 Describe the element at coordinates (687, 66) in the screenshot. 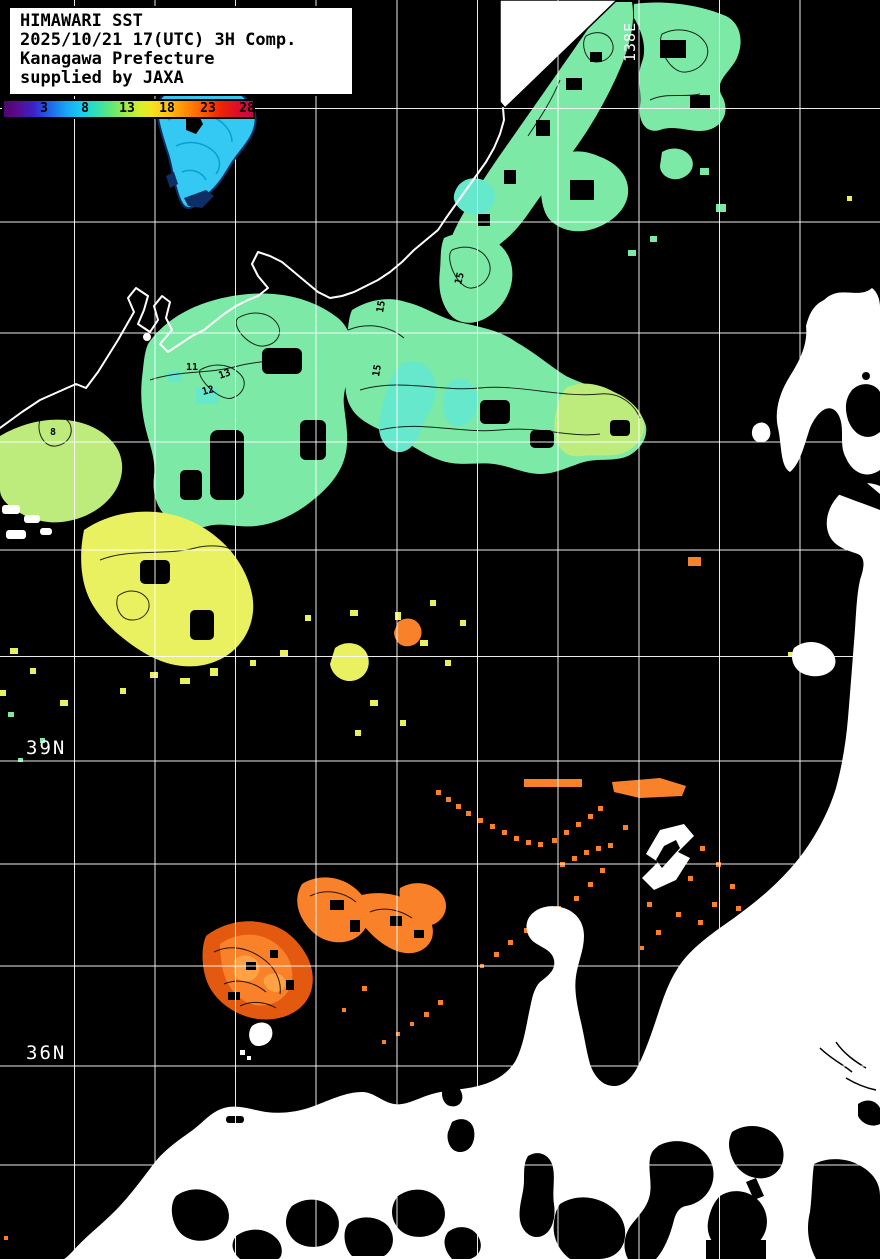

I see `sst-patch-topright` at that location.